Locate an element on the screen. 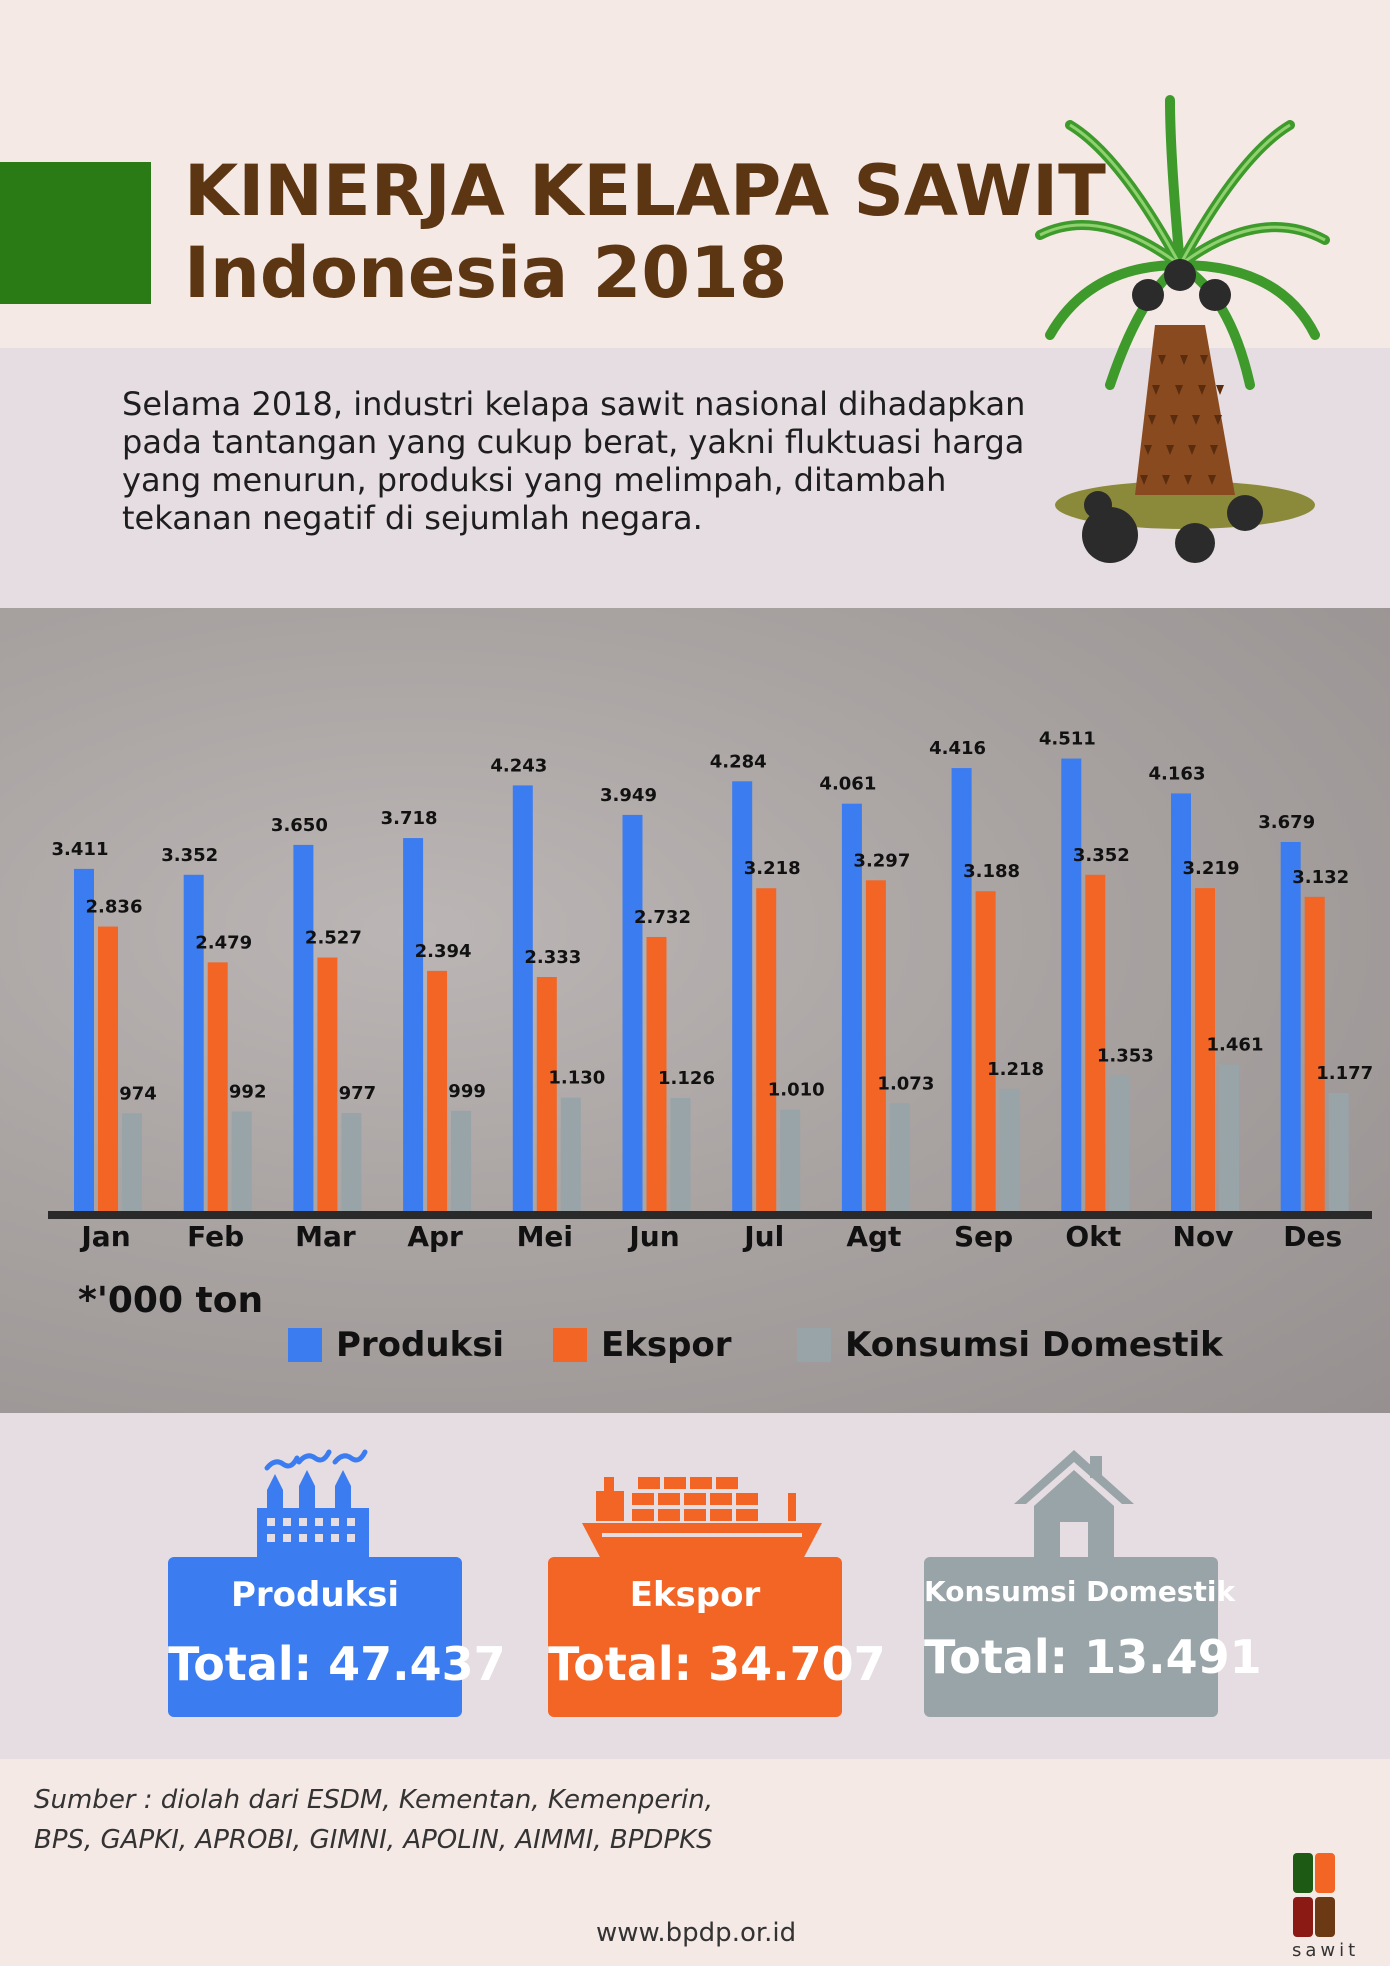  bar-produksi-des is located at coordinates (1290, 1026).